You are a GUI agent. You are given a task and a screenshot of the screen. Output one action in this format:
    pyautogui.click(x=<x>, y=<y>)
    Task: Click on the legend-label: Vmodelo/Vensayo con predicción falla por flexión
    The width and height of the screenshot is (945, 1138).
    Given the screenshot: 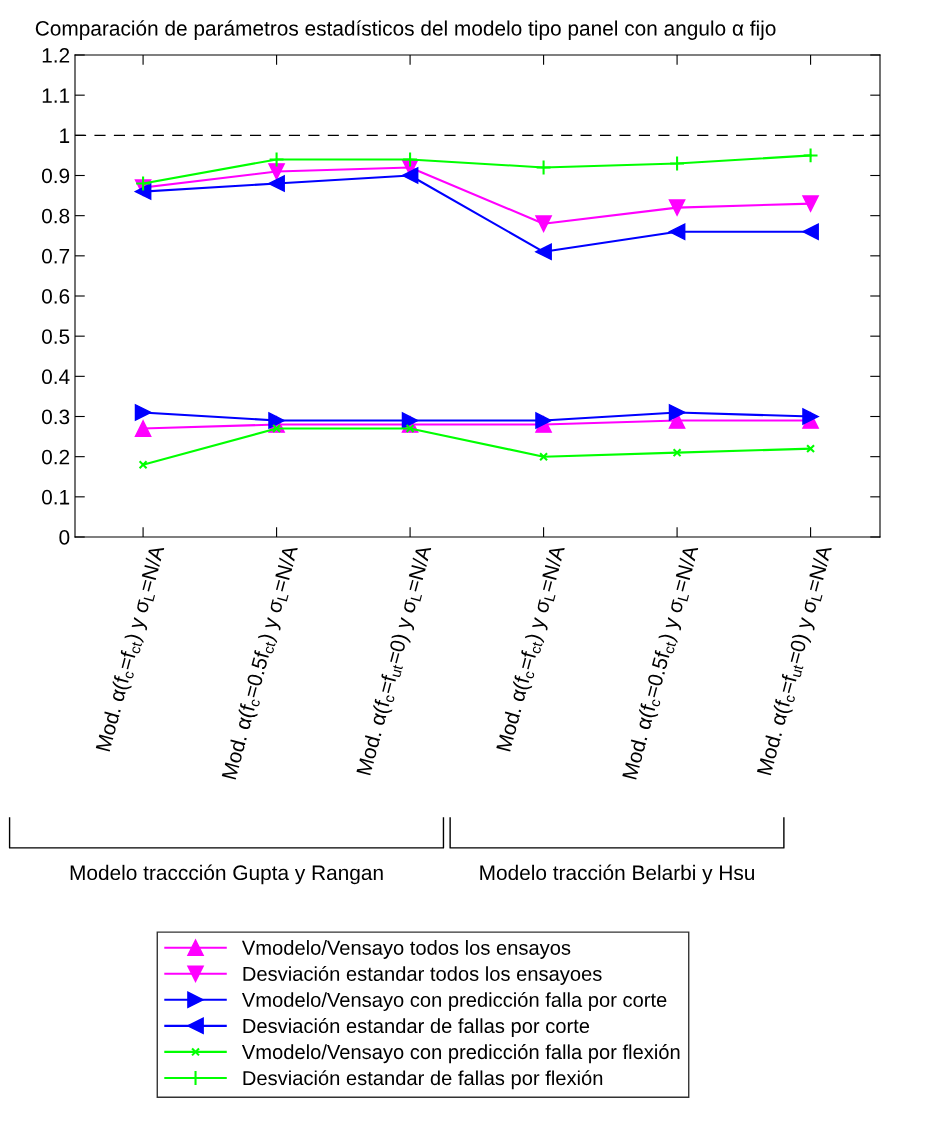 What is the action you would take?
    pyautogui.click(x=460, y=1054)
    